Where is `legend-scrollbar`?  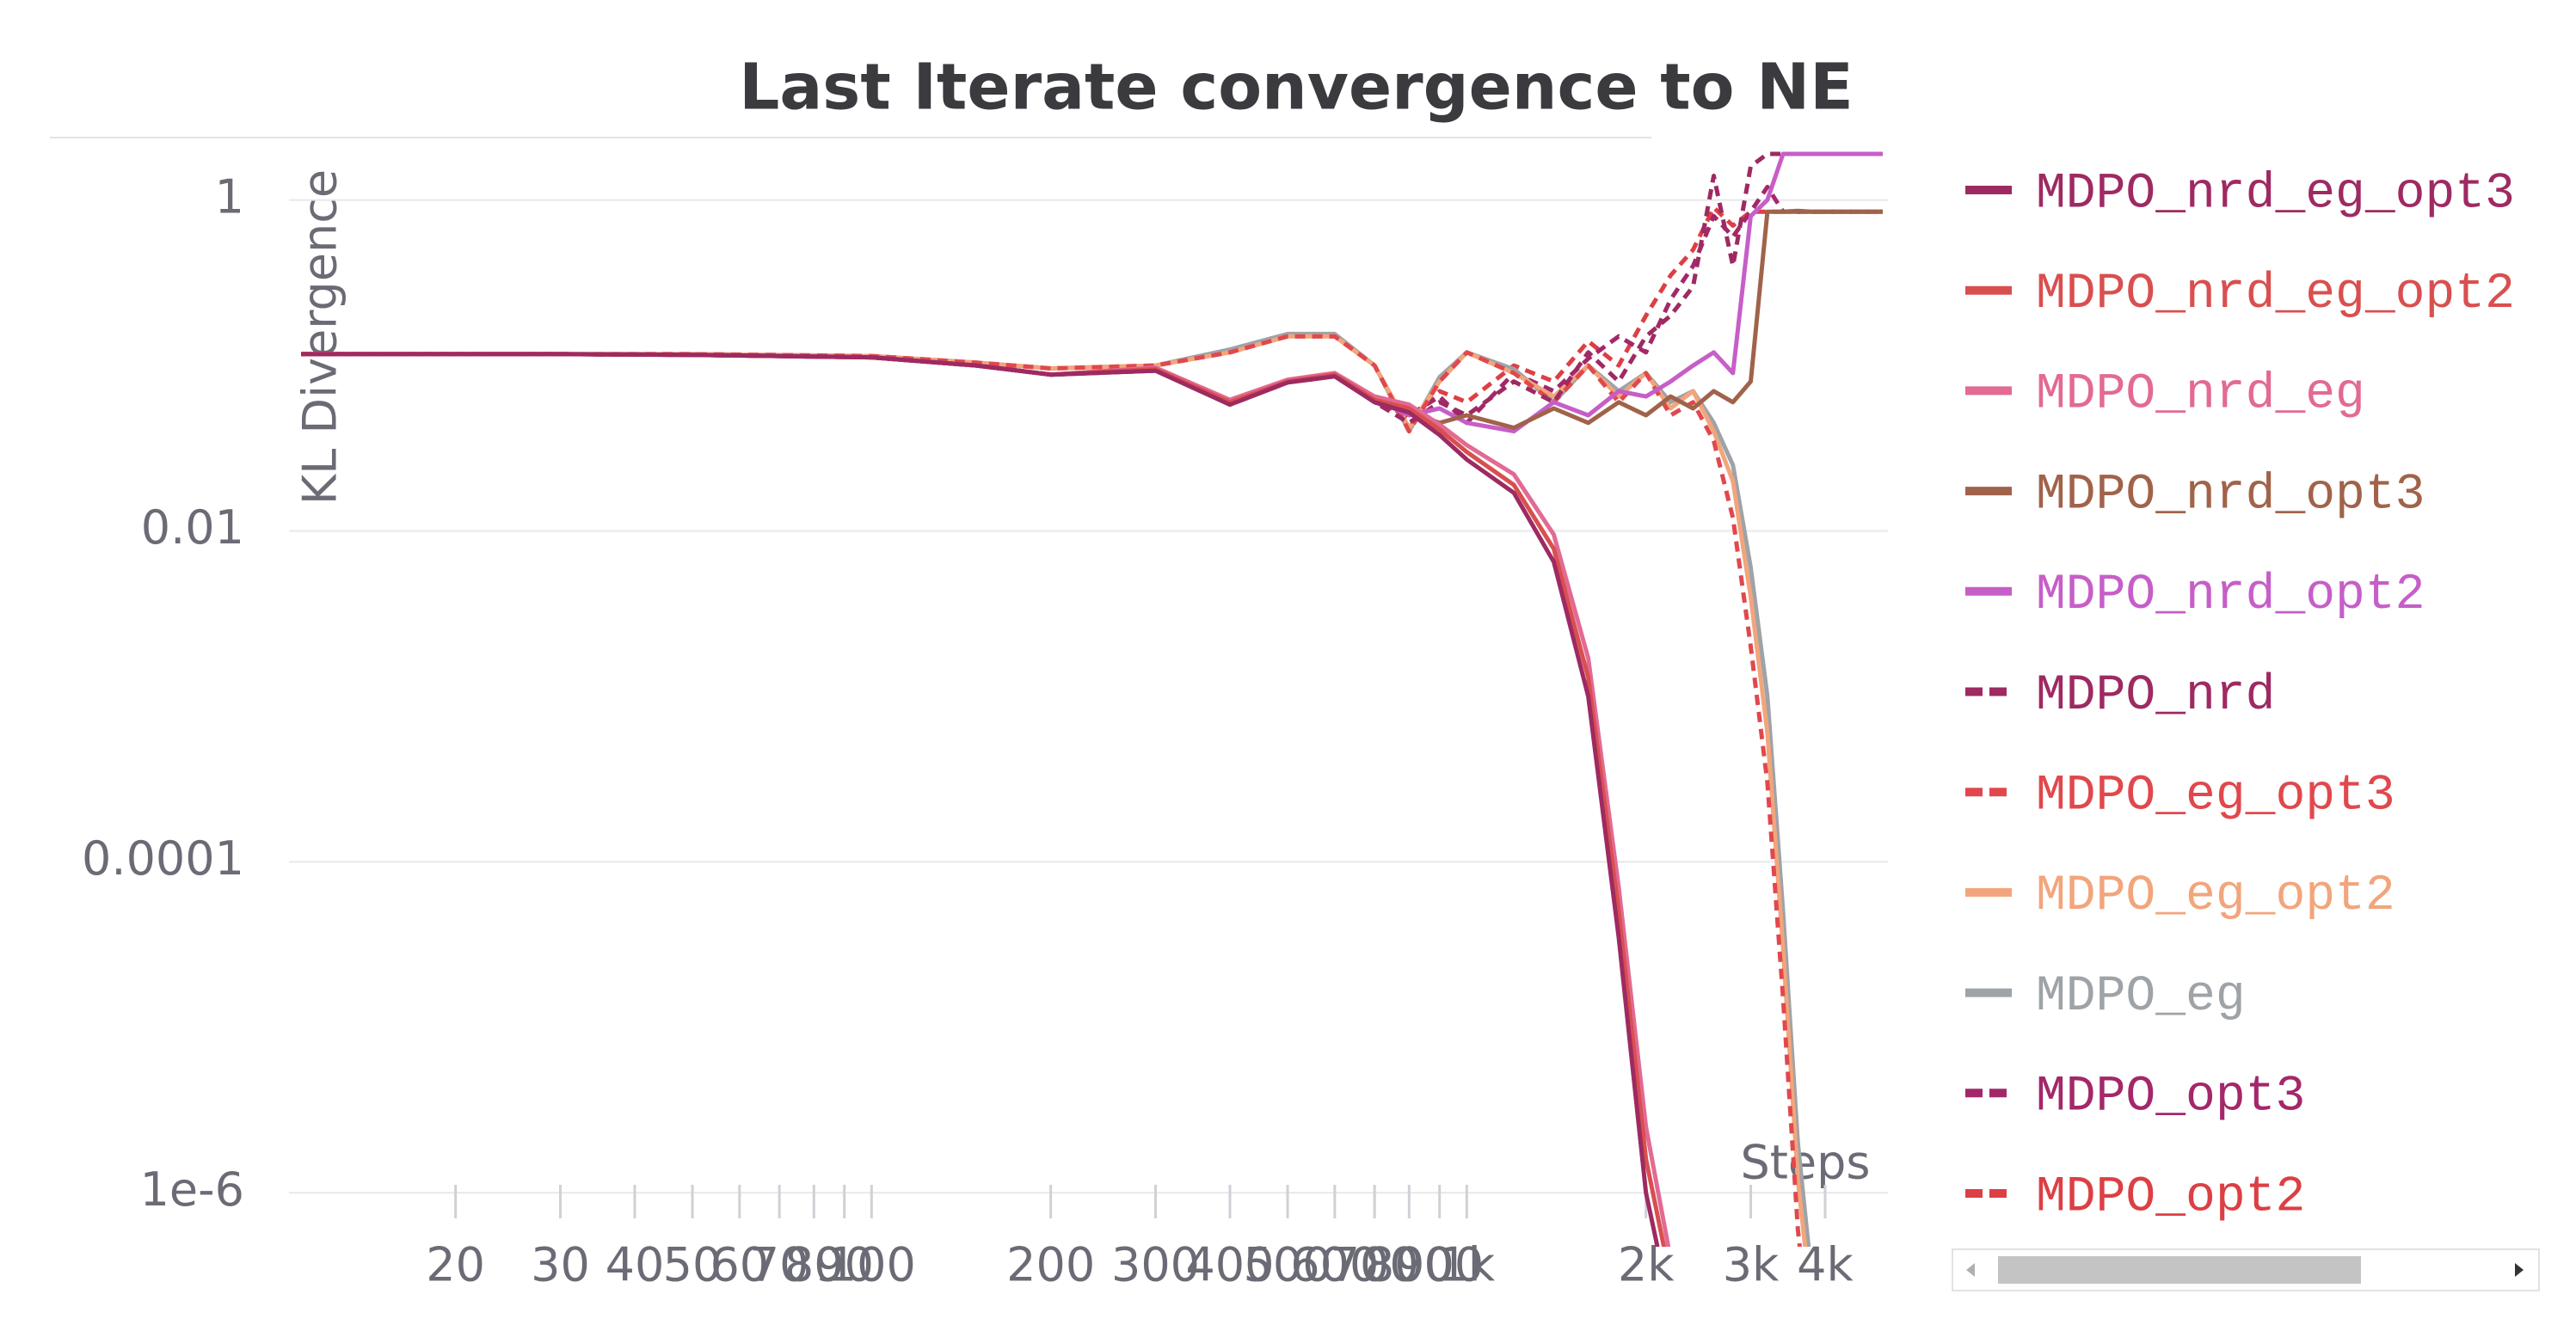 legend-scrollbar is located at coordinates (2246, 1269).